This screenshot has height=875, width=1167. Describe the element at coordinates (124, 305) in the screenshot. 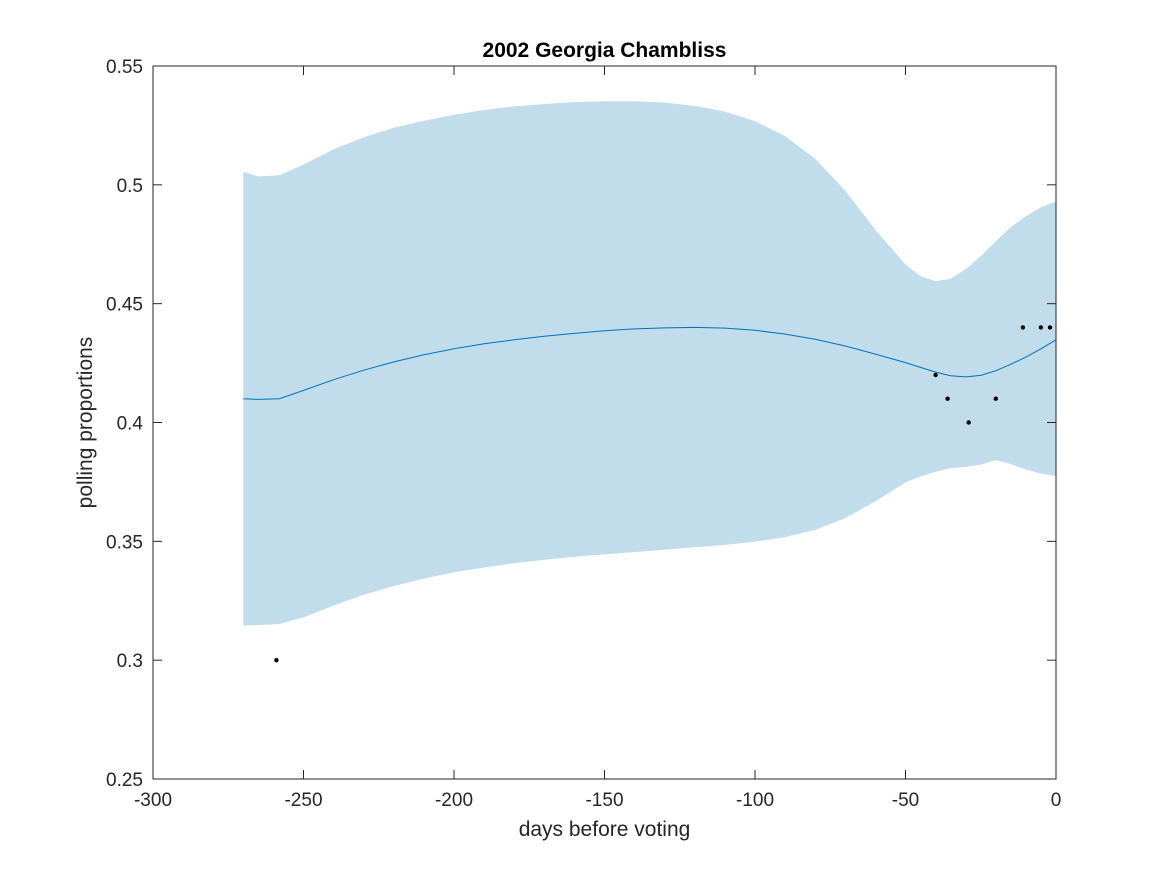

I see `y-tick-label: 0.45` at that location.